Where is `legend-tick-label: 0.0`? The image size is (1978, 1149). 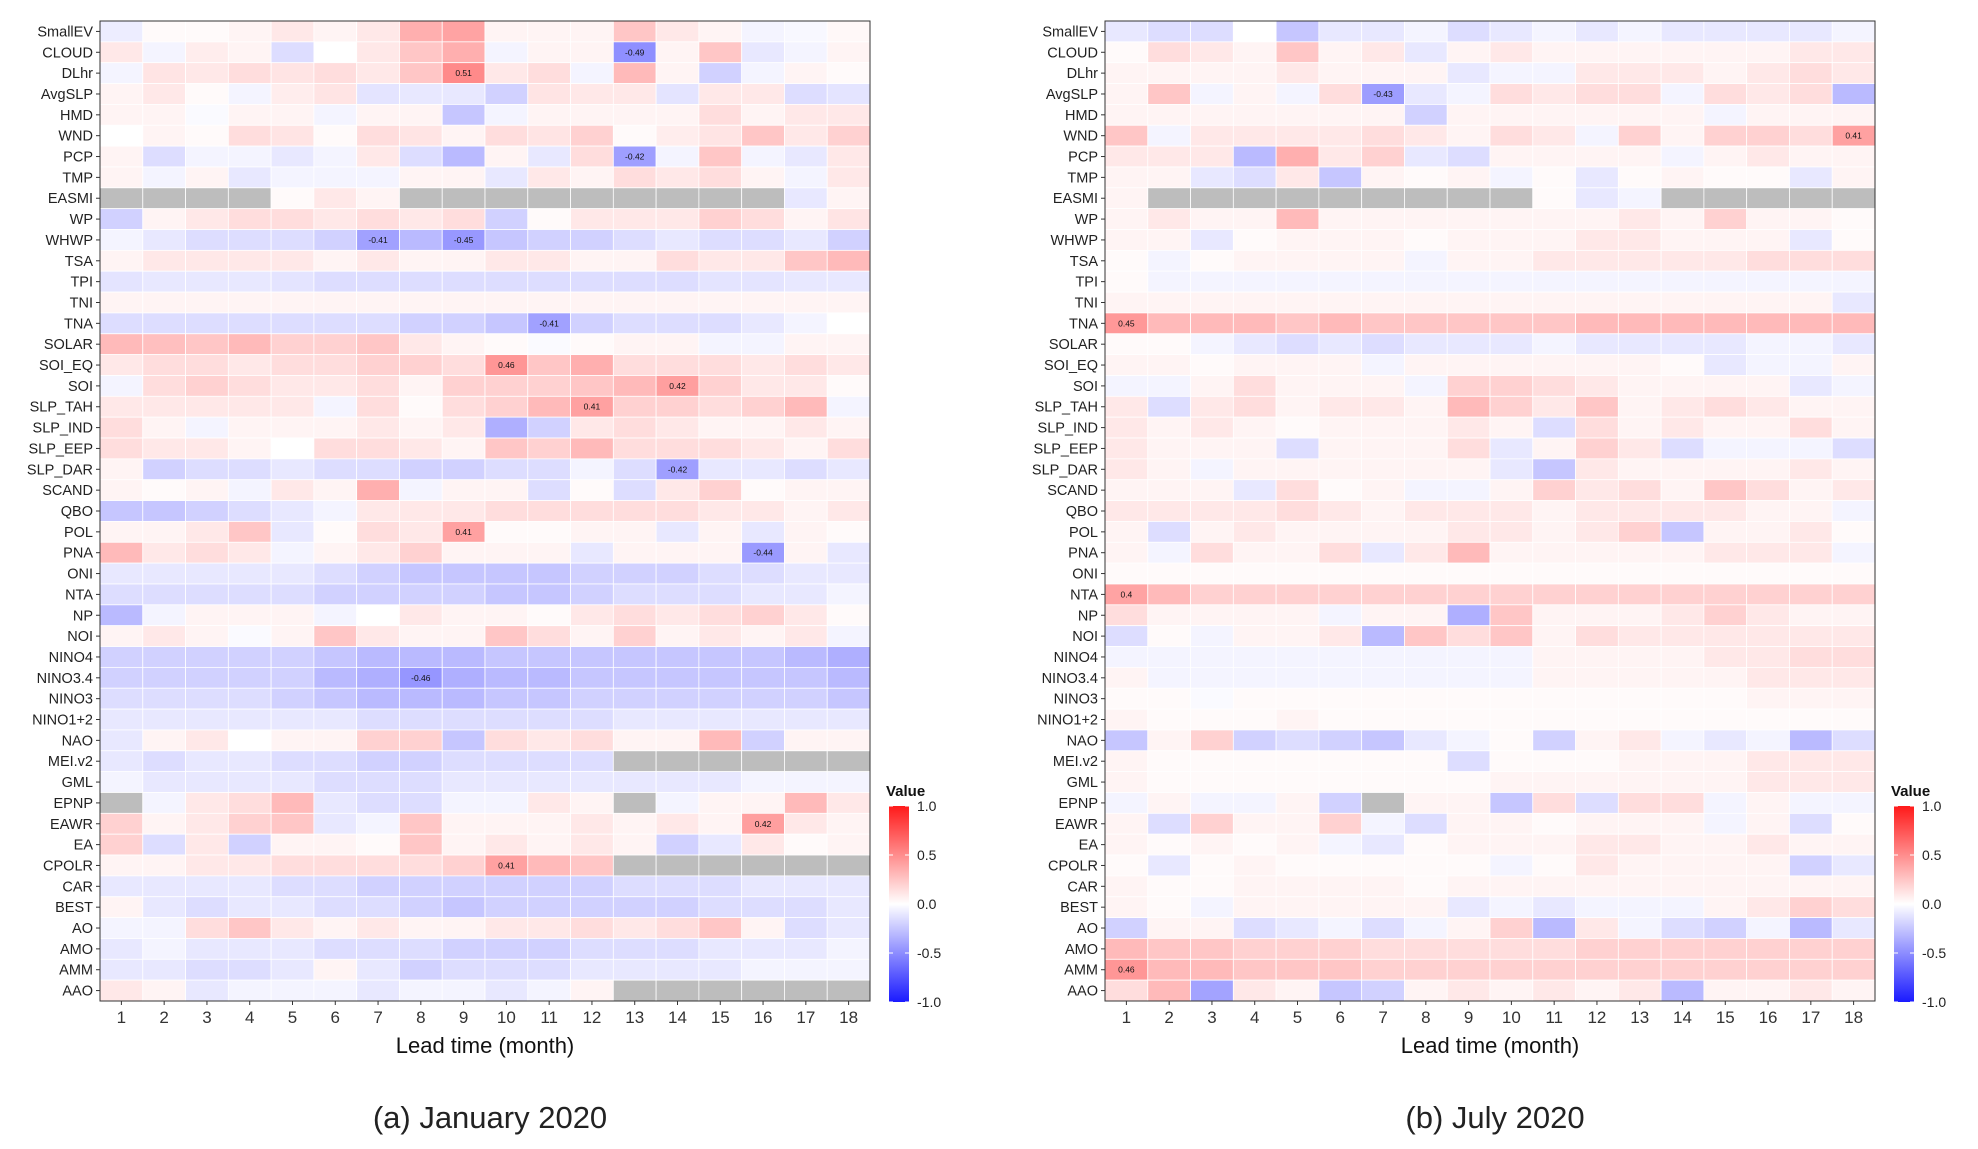 legend-tick-label: 0.0 is located at coordinates (1932, 904).